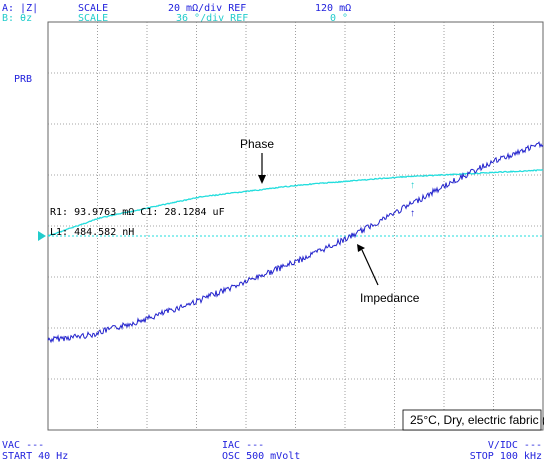 This screenshot has width=544, height=466. Describe the element at coordinates (20, 8) in the screenshot. I see `trace-a-label: A: |Z|` at that location.